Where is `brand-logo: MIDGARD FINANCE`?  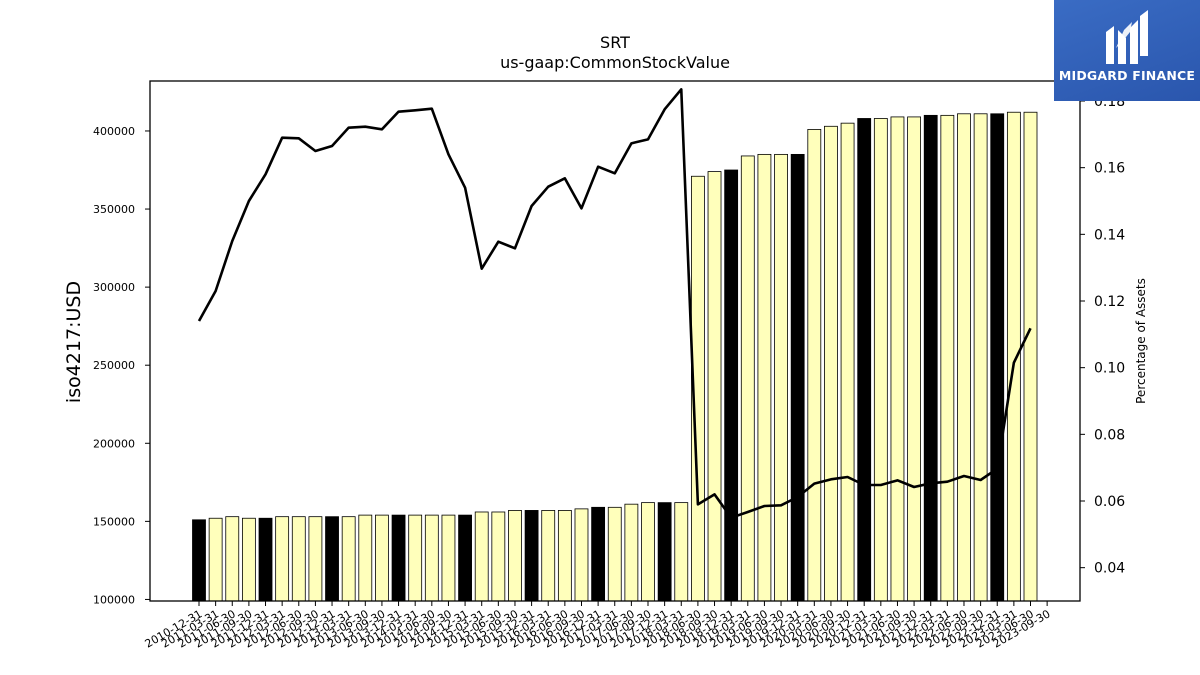 brand-logo: MIDGARD FINANCE is located at coordinates (1127, 50).